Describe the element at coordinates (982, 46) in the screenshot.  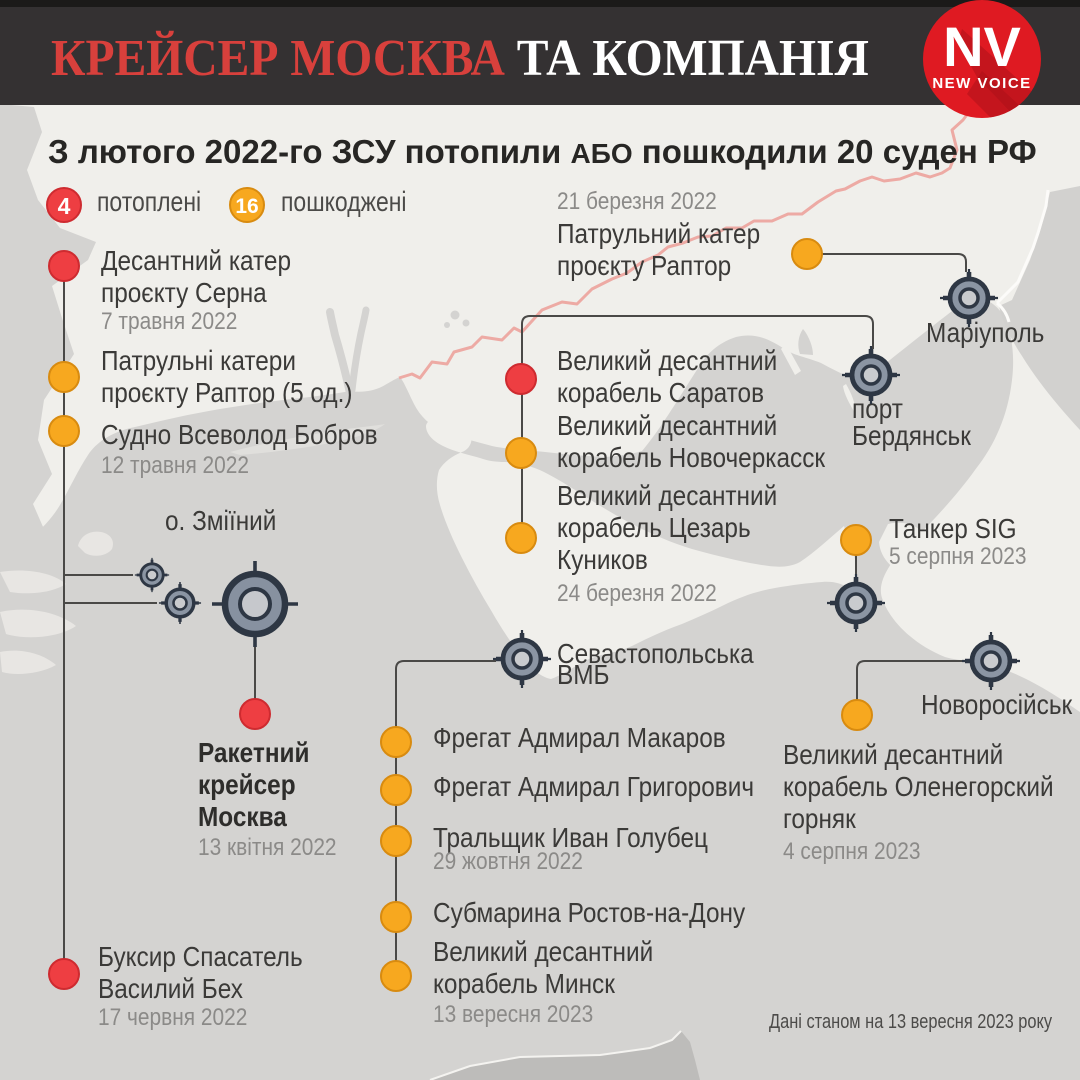
I see `svg-text: NV` at that location.